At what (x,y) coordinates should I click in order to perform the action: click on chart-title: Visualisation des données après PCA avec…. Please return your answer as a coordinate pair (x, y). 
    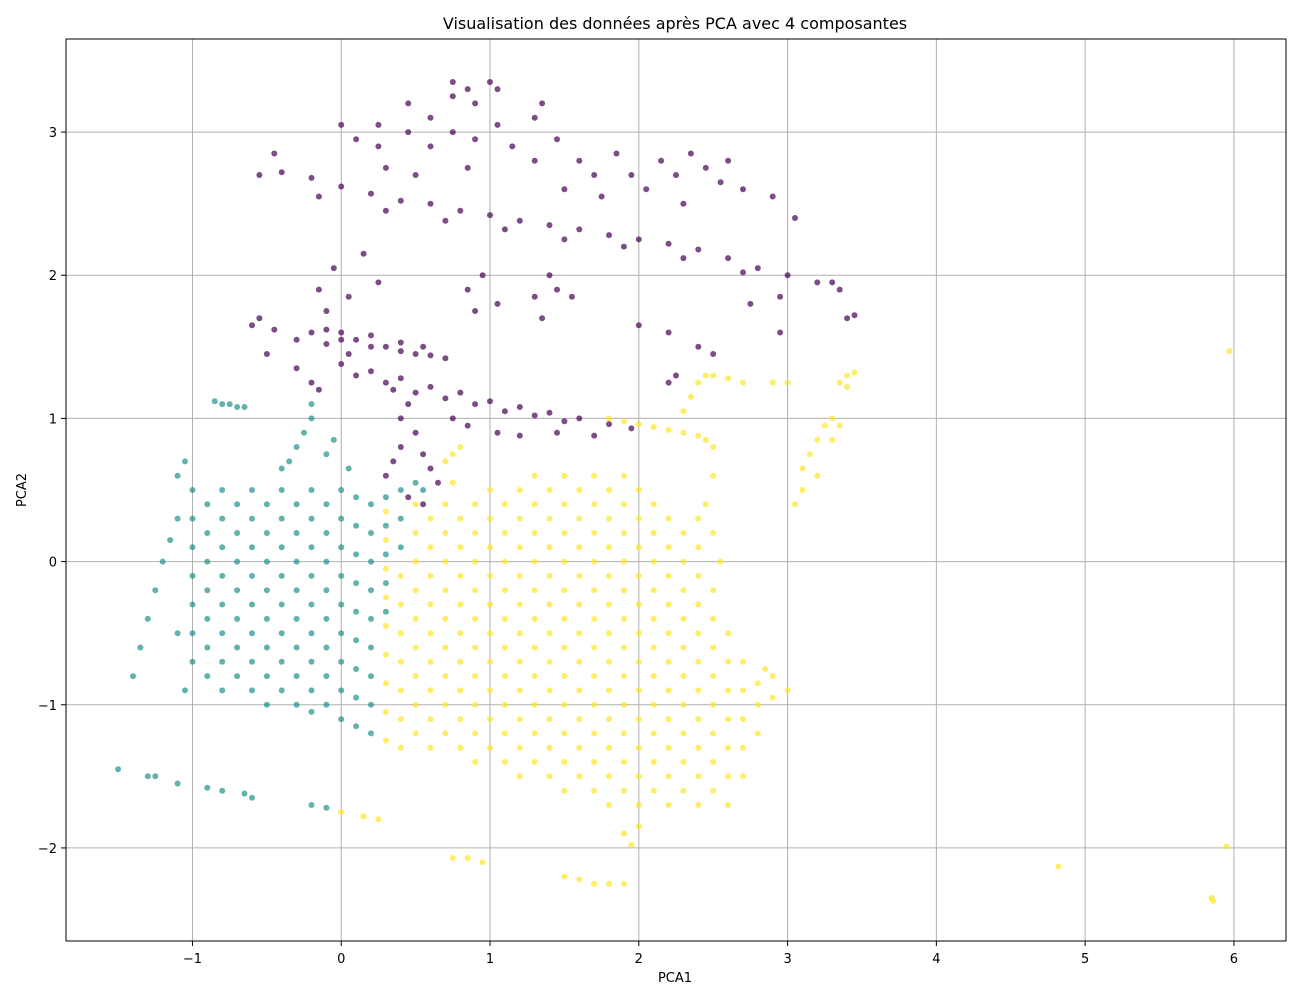
    Looking at the image, I should click on (675, 23).